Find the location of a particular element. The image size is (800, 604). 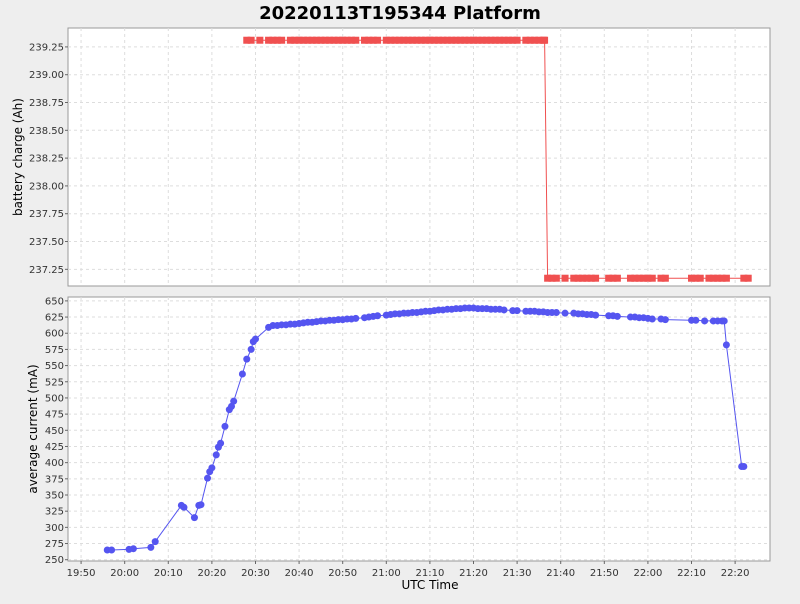

chart-title: 20220113T195344 Platform is located at coordinates (400, 13).